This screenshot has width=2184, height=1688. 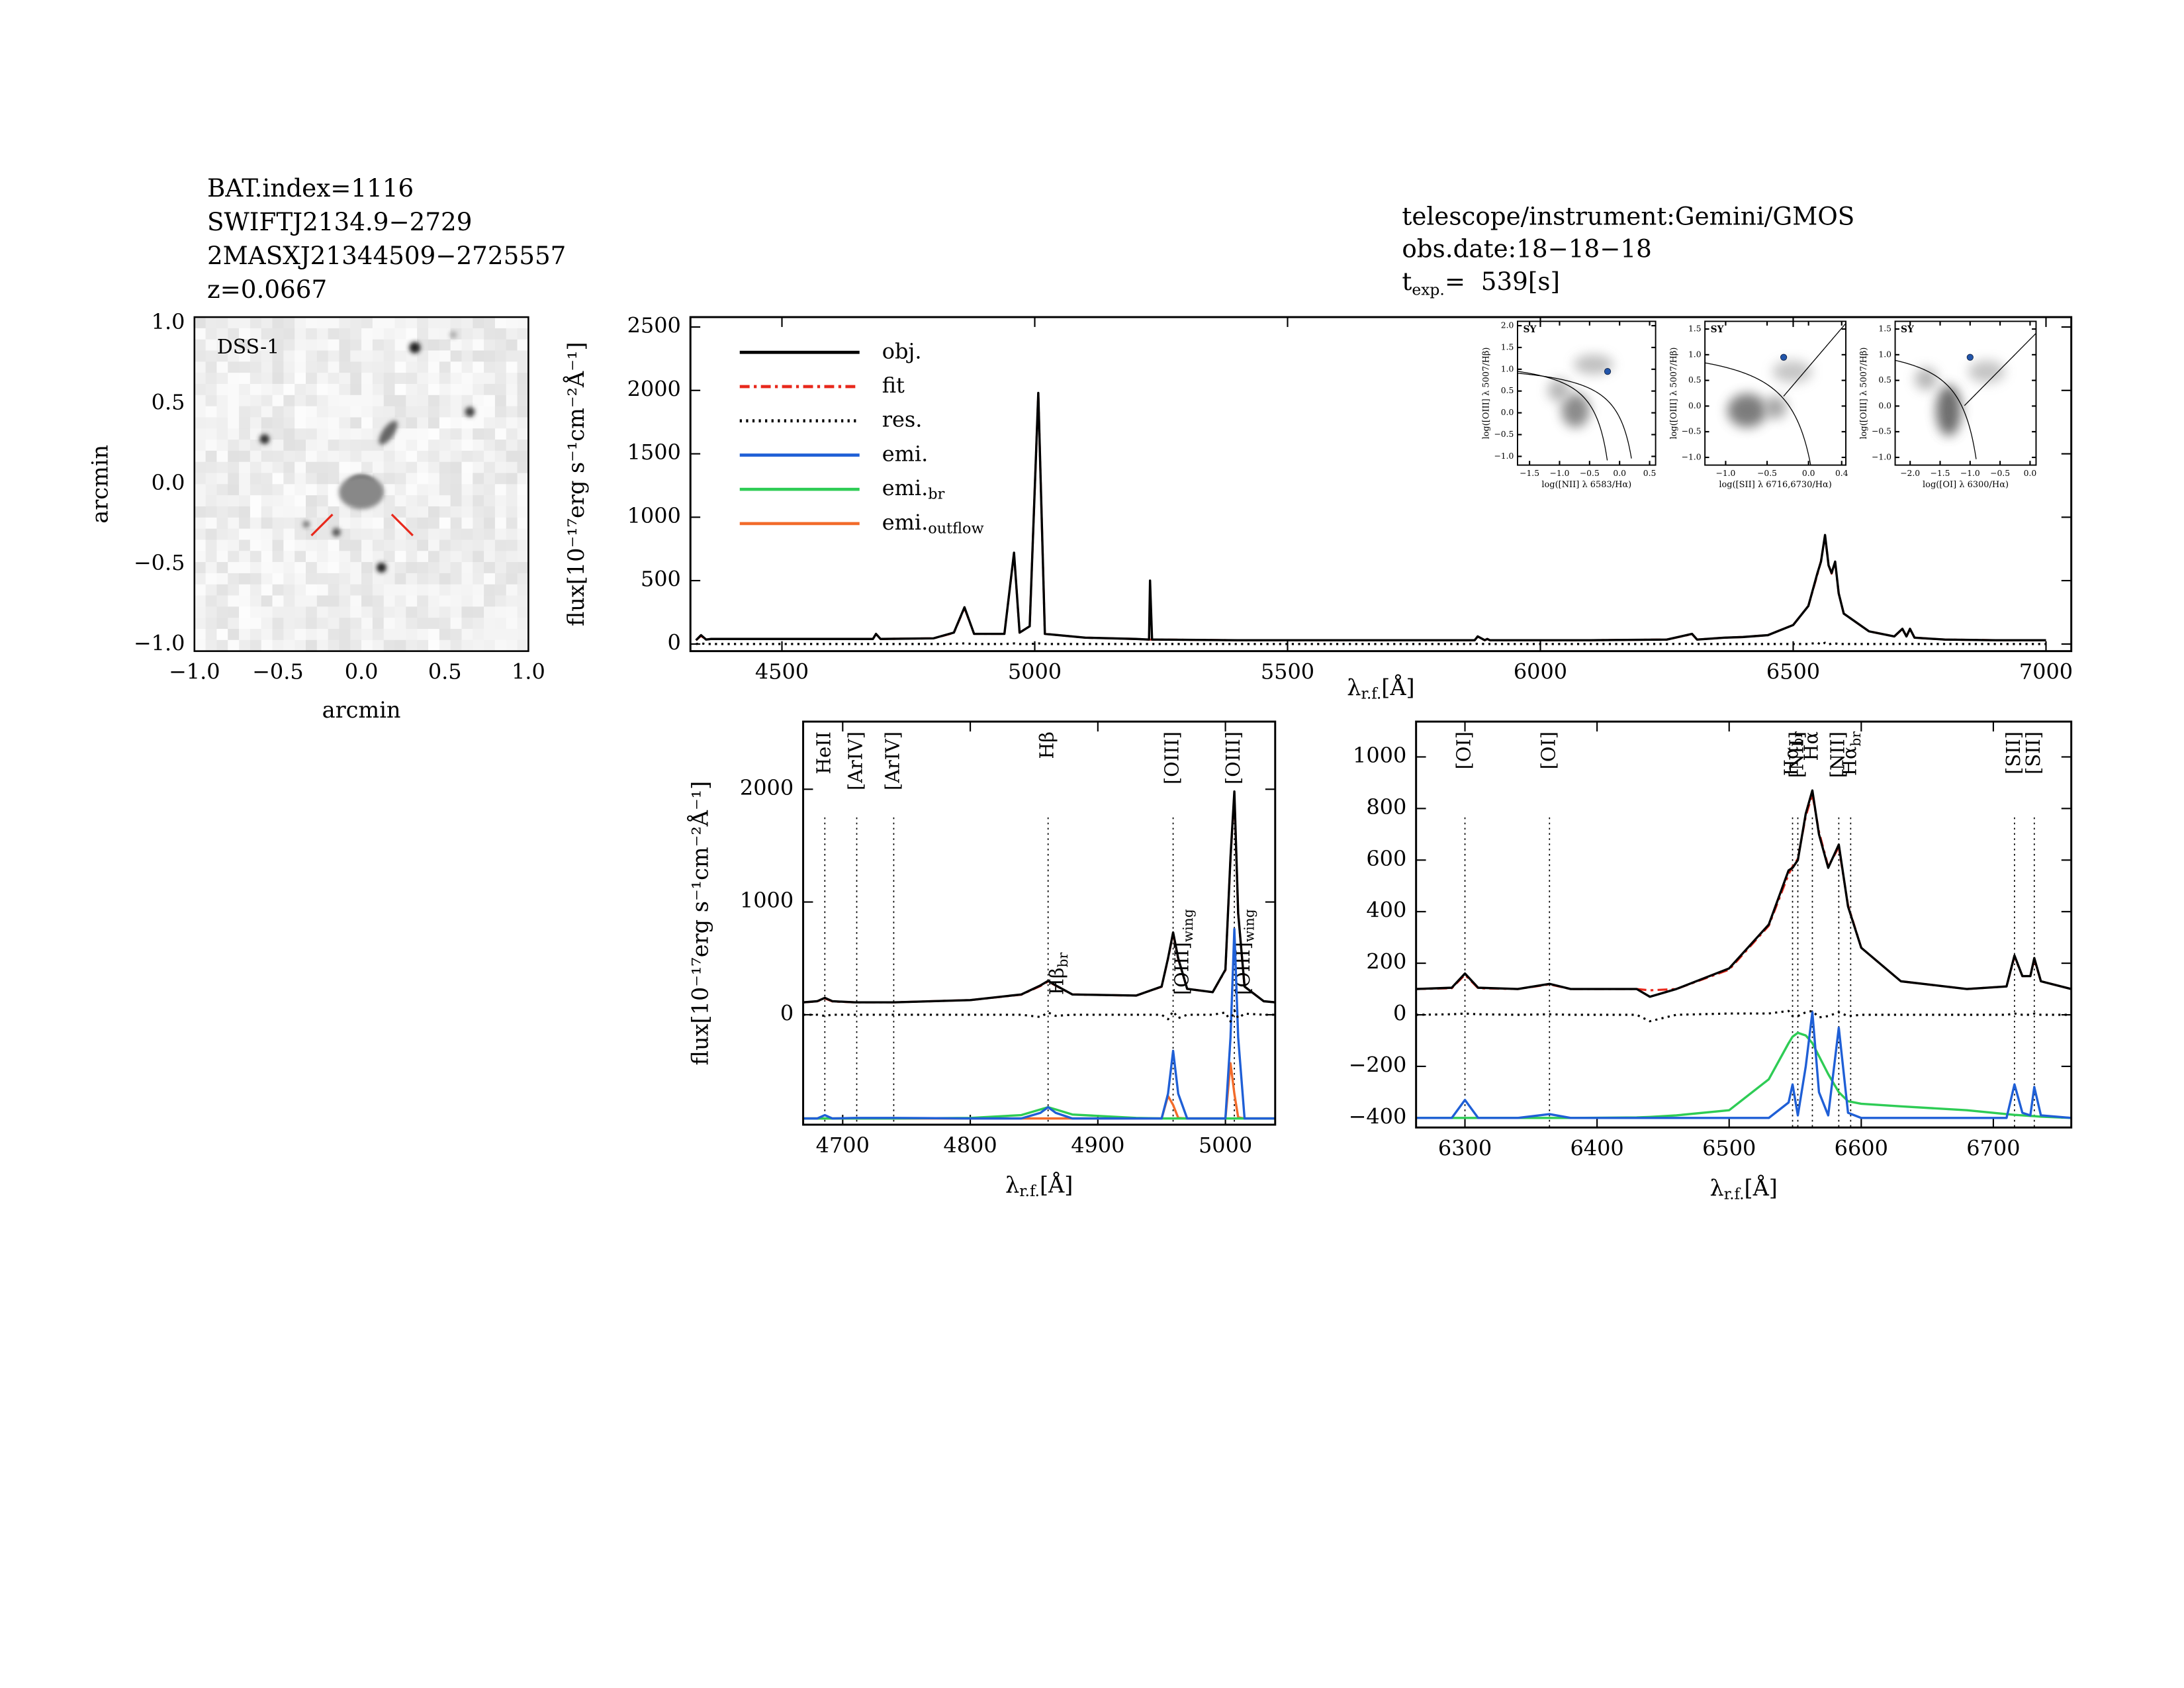 What do you see at coordinates (1039, 897) in the screenshot?
I see `series-line` at bounding box center [1039, 897].